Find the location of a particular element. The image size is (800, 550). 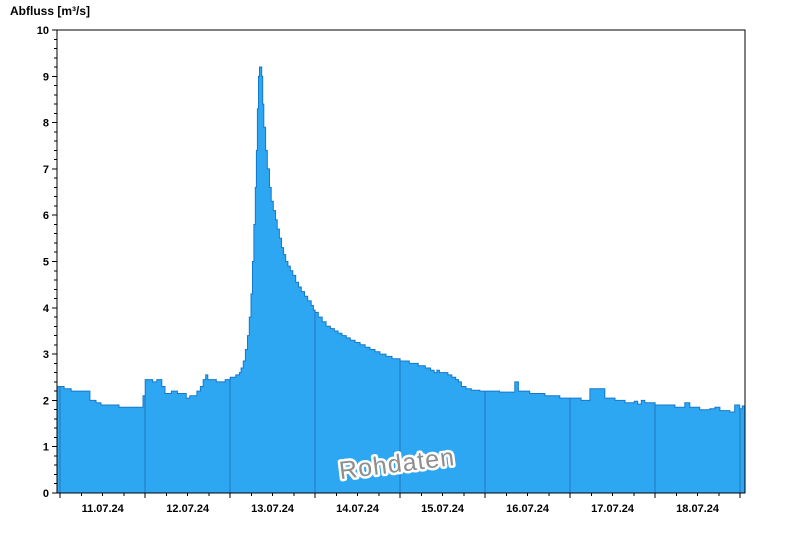

y-tick-label: 2 is located at coordinates (46, 401).